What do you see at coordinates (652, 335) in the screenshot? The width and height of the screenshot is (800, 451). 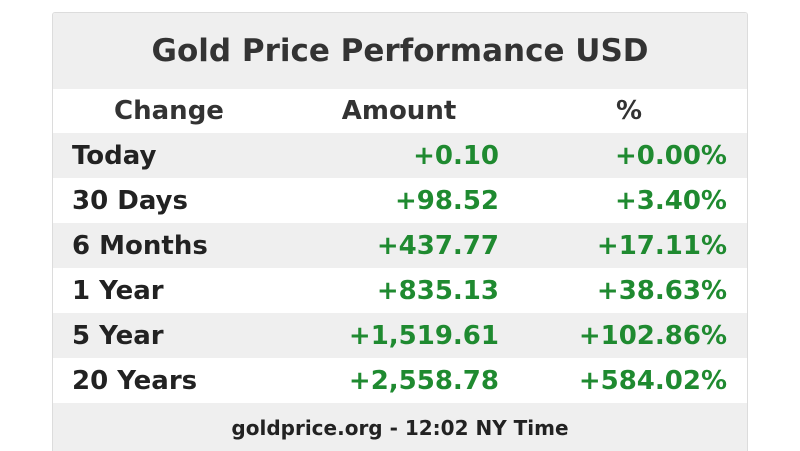 I see `percent: +102.86%` at bounding box center [652, 335].